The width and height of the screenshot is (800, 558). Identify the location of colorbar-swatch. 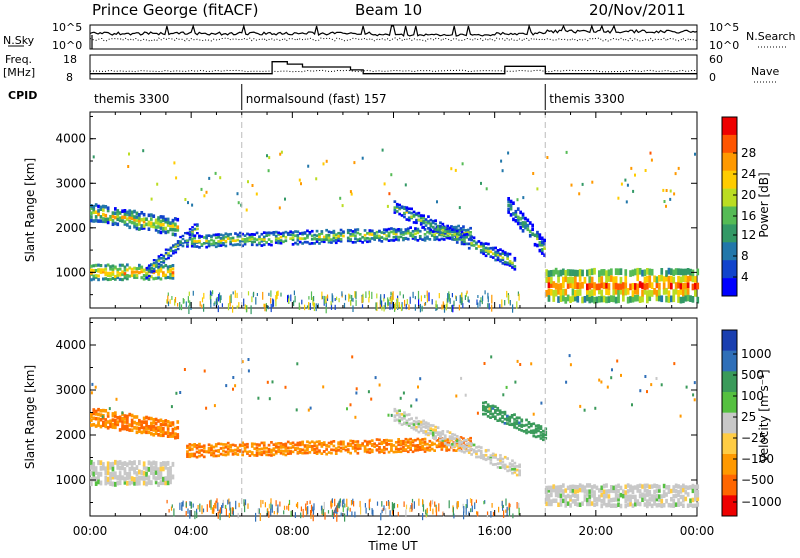
(729, 233).